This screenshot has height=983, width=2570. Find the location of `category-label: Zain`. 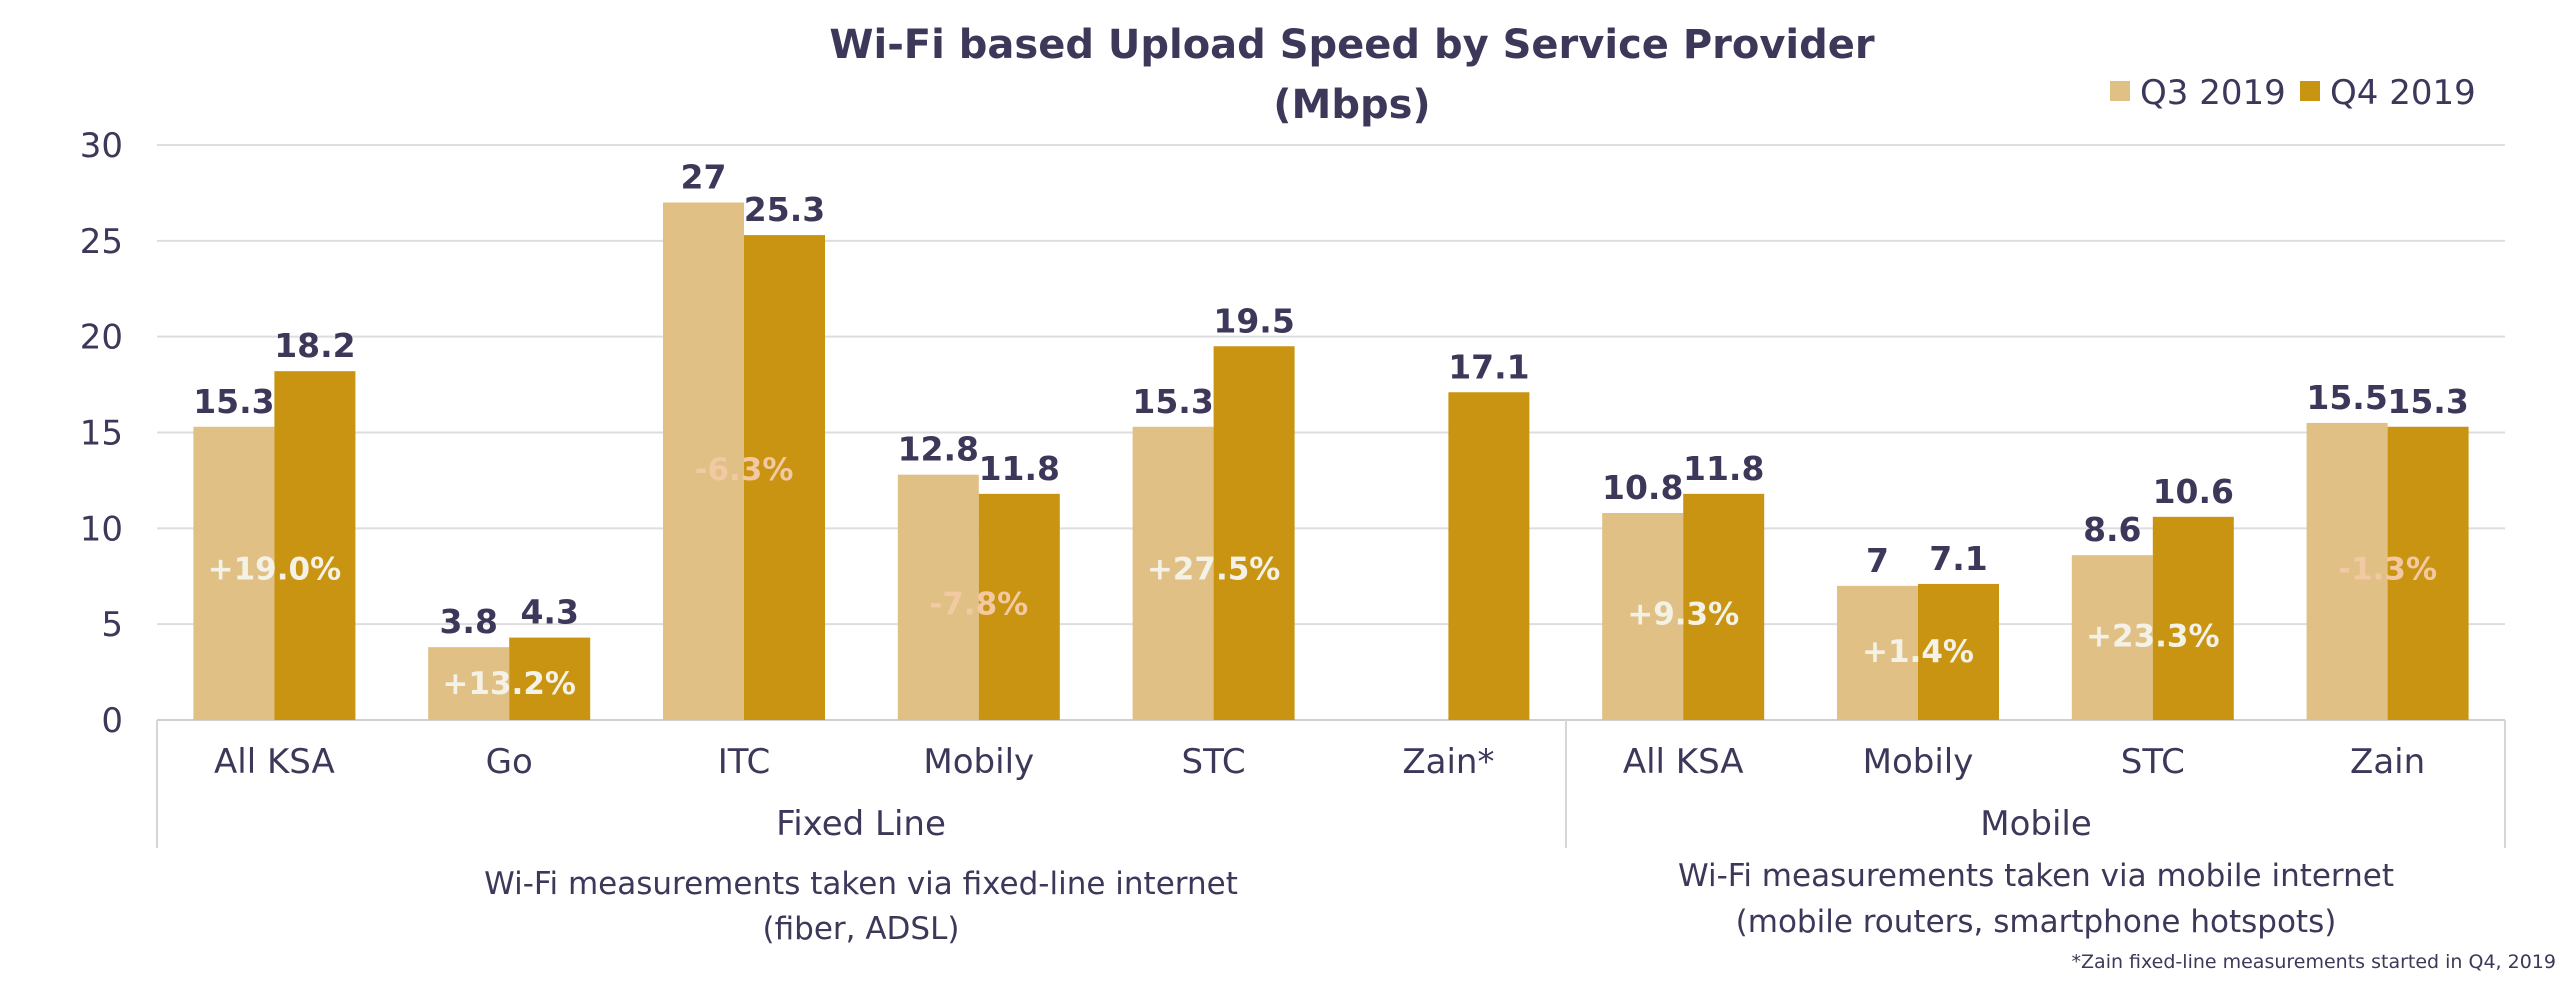

category-label: Zain is located at coordinates (2387, 762).